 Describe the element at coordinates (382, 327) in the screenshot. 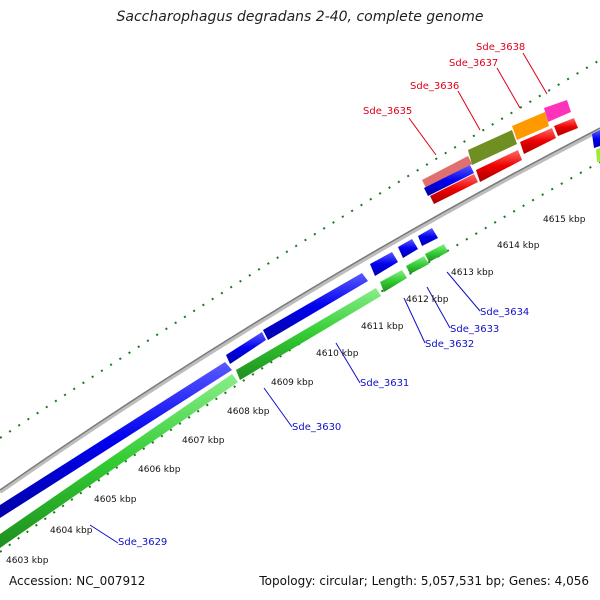

I see `tick-label: 4611 kbp` at that location.